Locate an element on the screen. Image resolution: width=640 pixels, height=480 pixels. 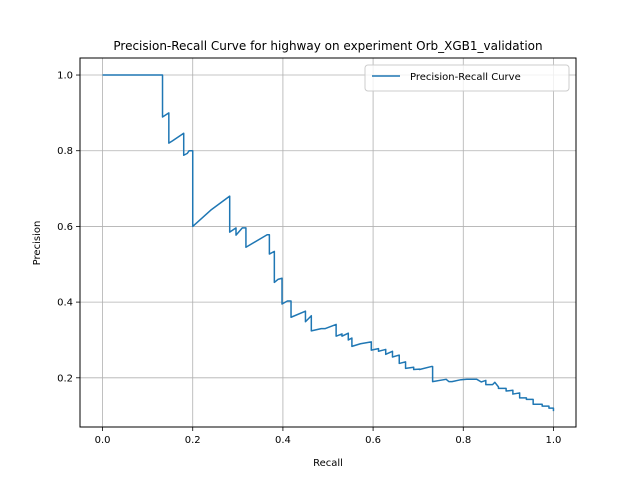
x-tick-label: 0.4 is located at coordinates (283, 440).